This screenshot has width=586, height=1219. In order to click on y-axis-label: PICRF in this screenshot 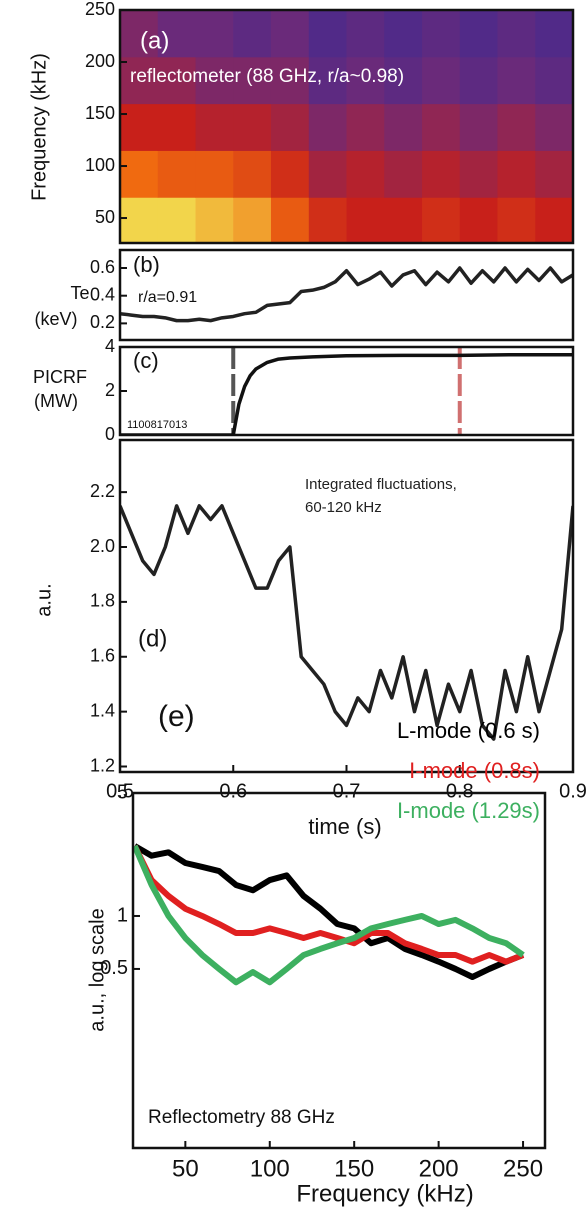, I will do `click(60, 377)`.